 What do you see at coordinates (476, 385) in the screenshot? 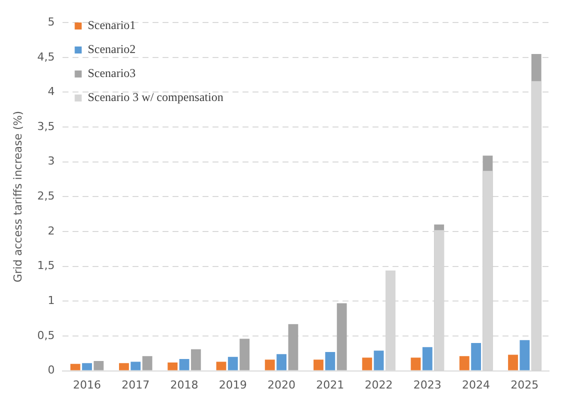
I see `x-tick-label: 2024` at bounding box center [476, 385].